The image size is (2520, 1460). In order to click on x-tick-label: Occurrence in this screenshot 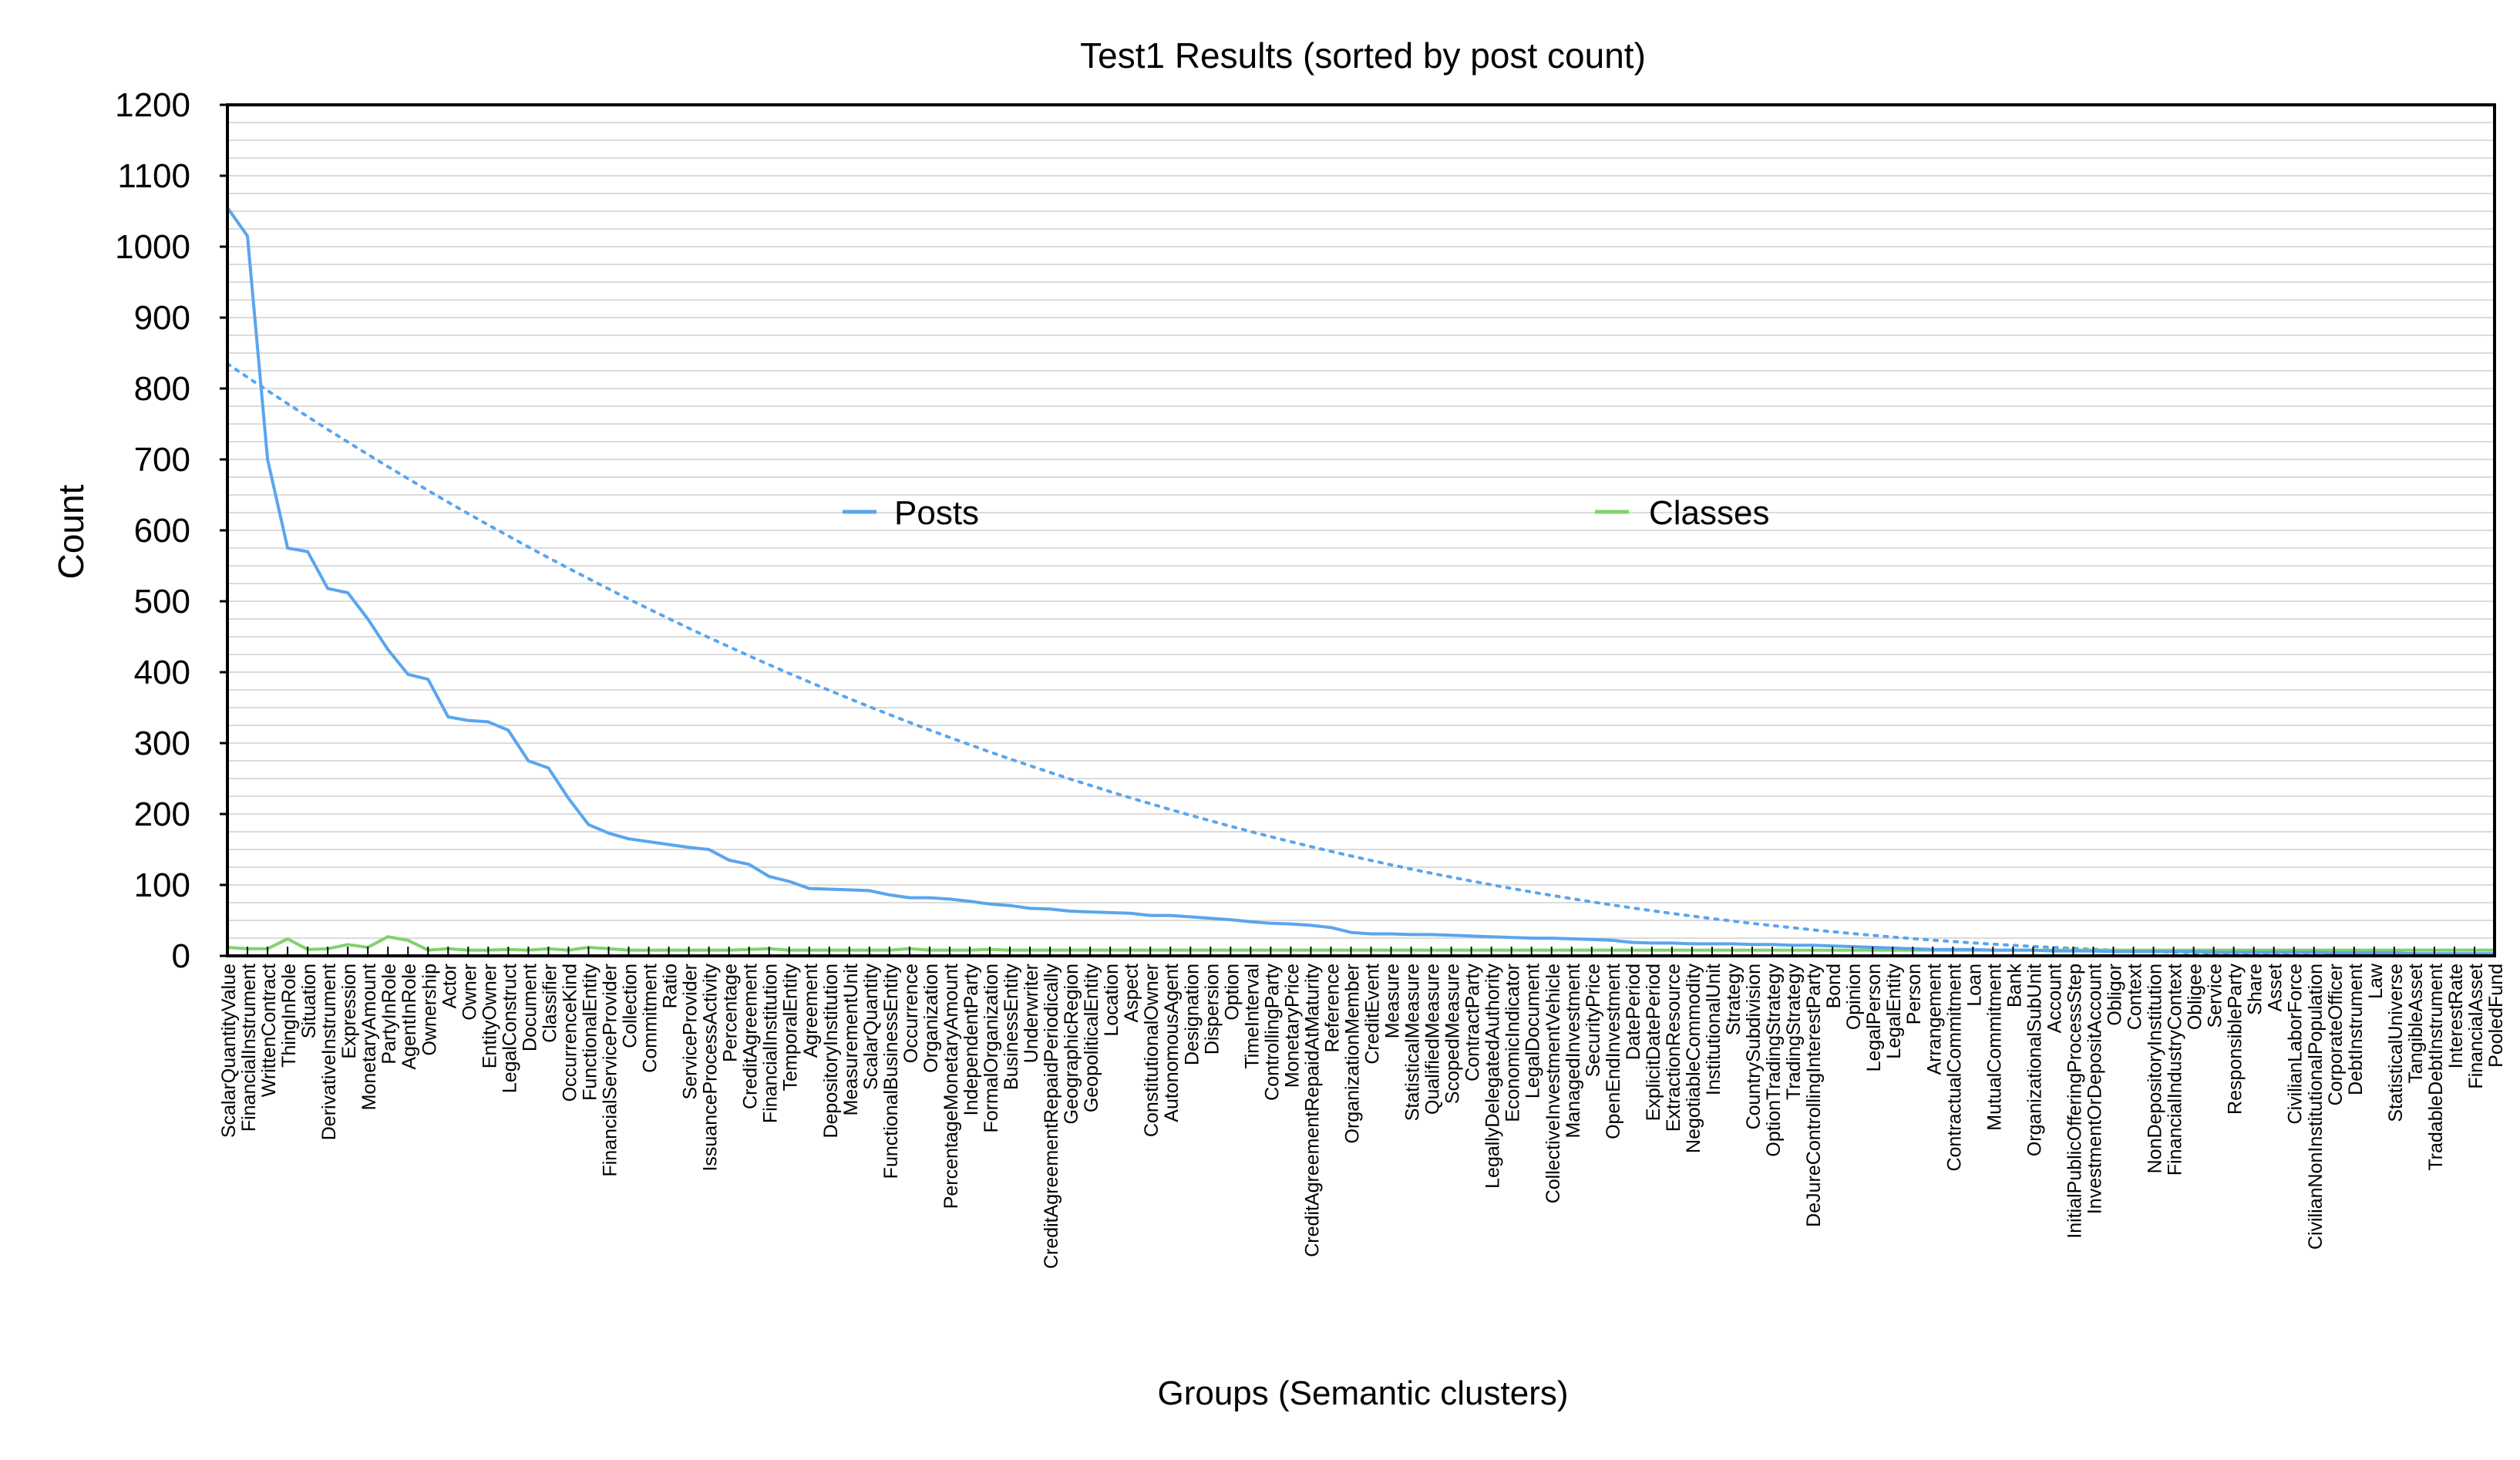, I will do `click(911, 1013)`.